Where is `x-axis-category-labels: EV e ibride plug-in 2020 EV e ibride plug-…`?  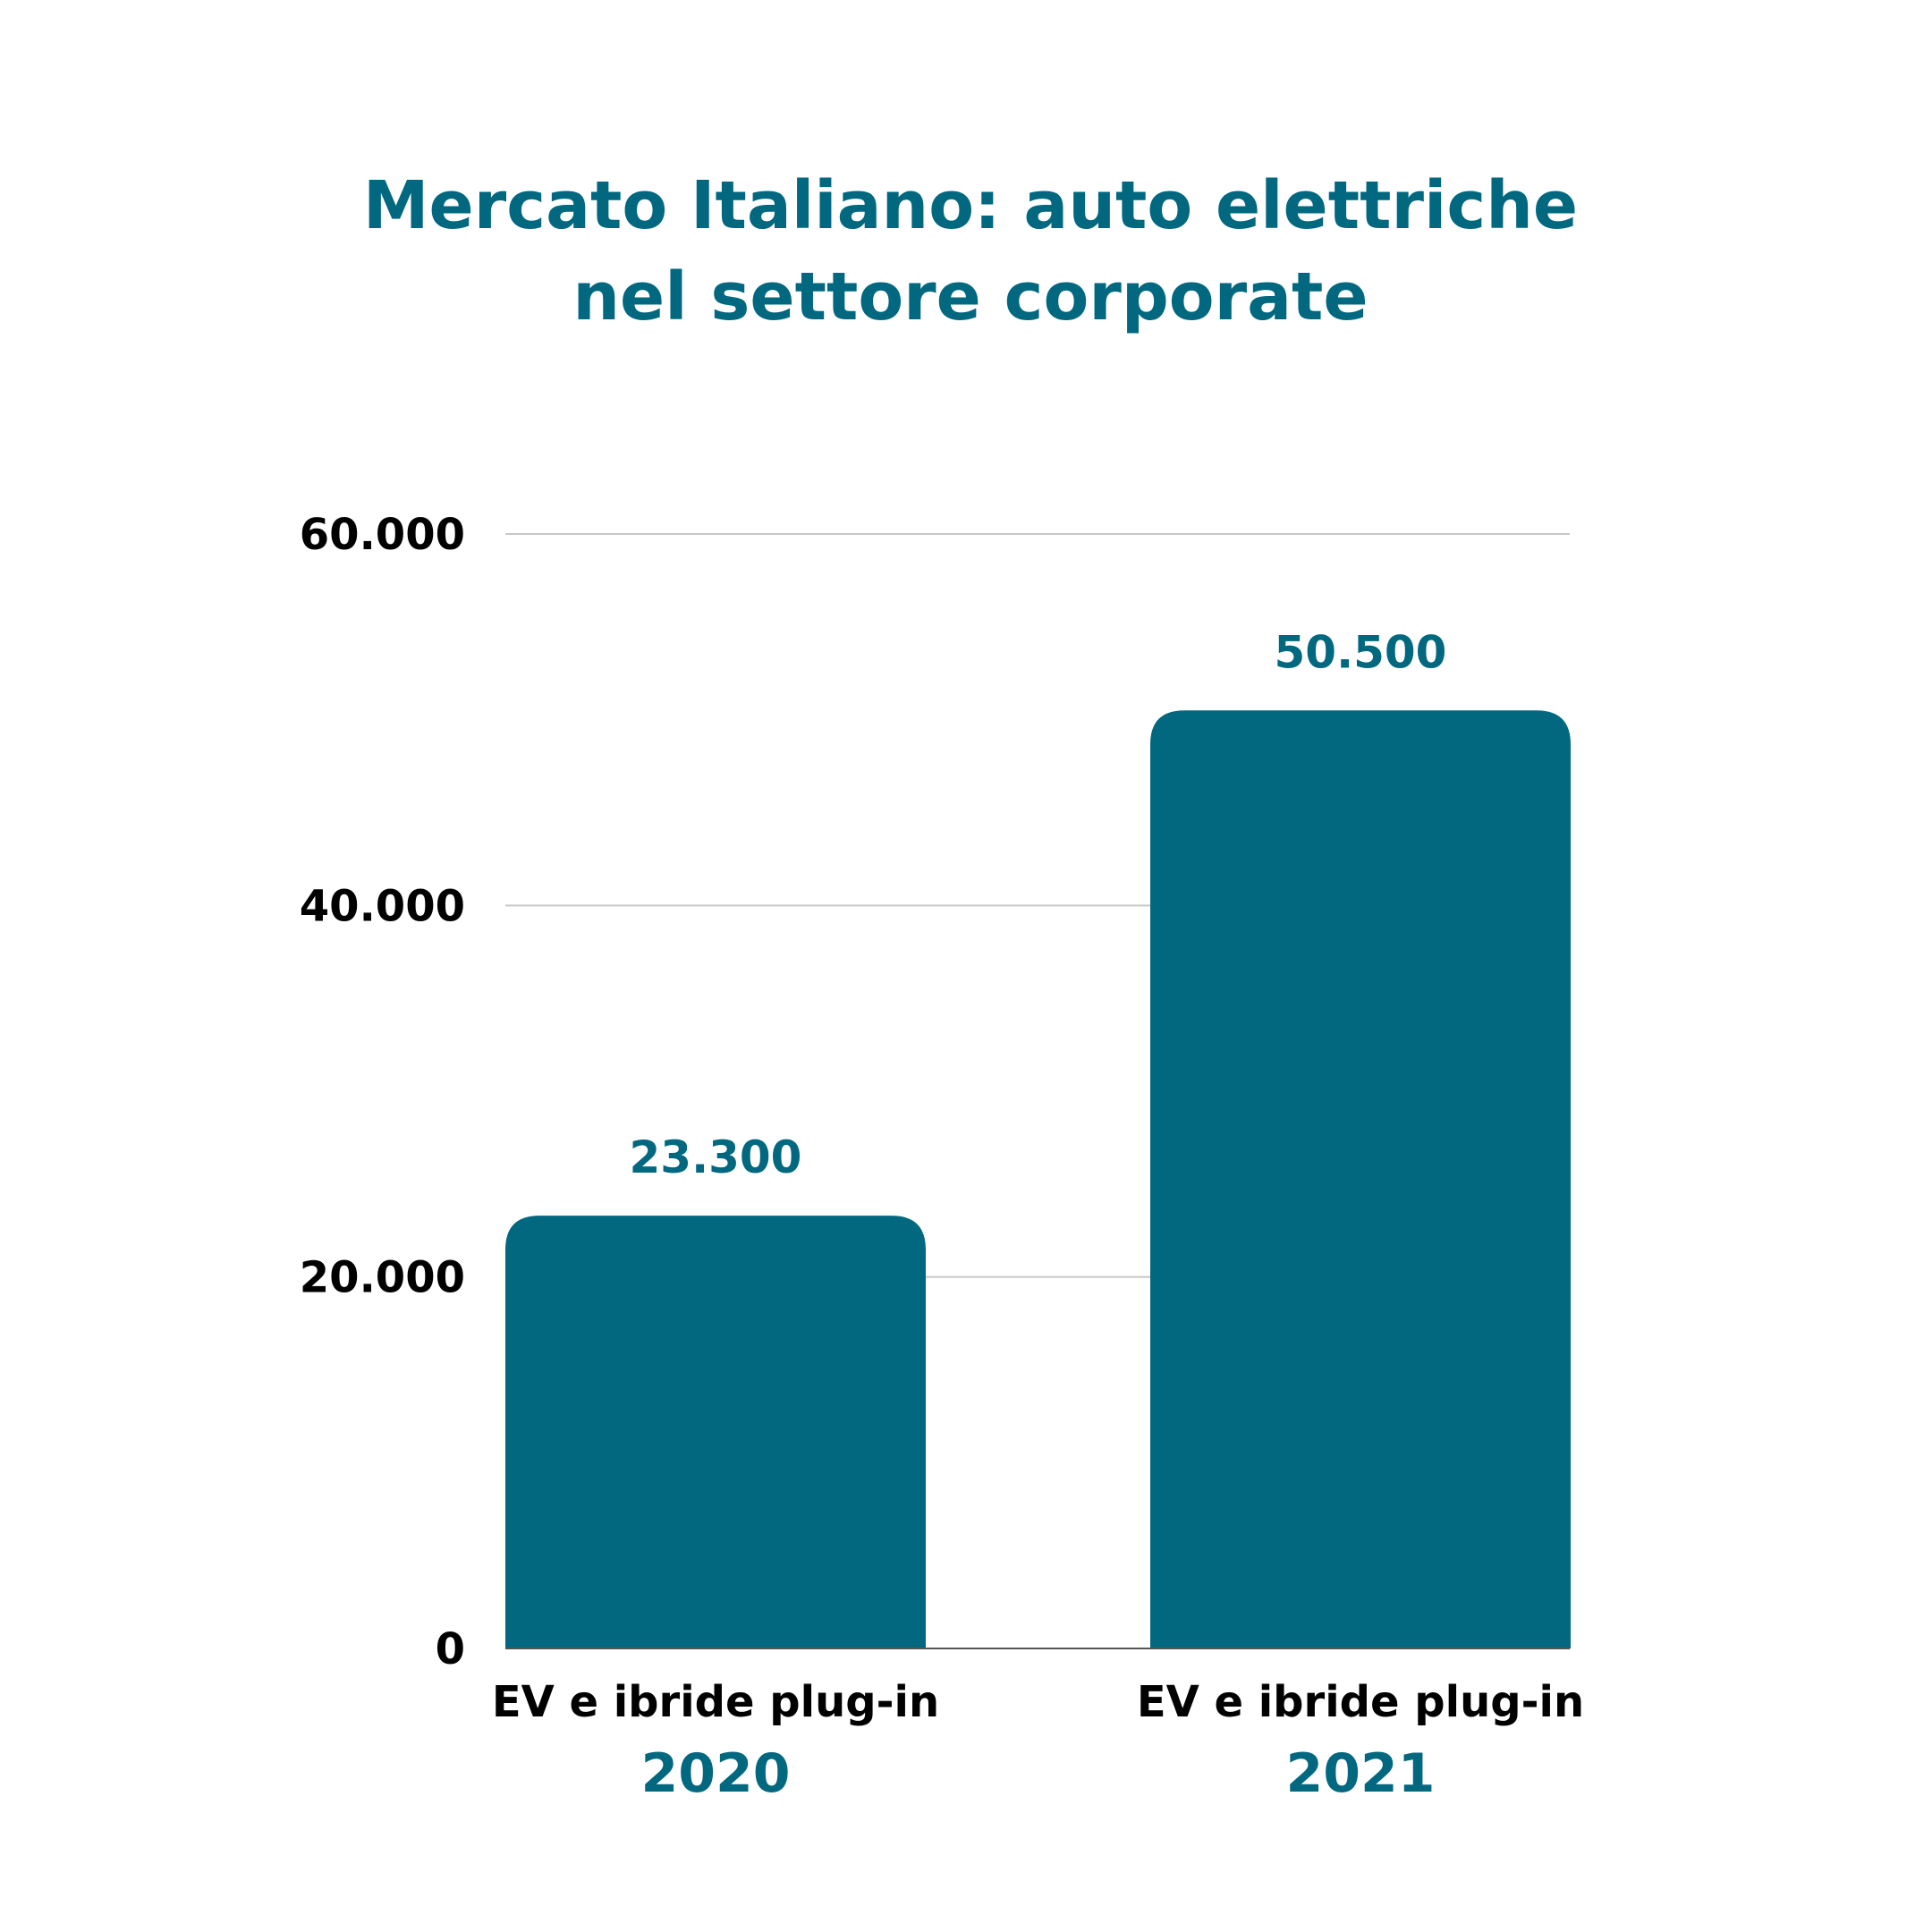 x-axis-category-labels: EV e ibride plug-in 2020 EV e ibride plug-… is located at coordinates (1038, 1741).